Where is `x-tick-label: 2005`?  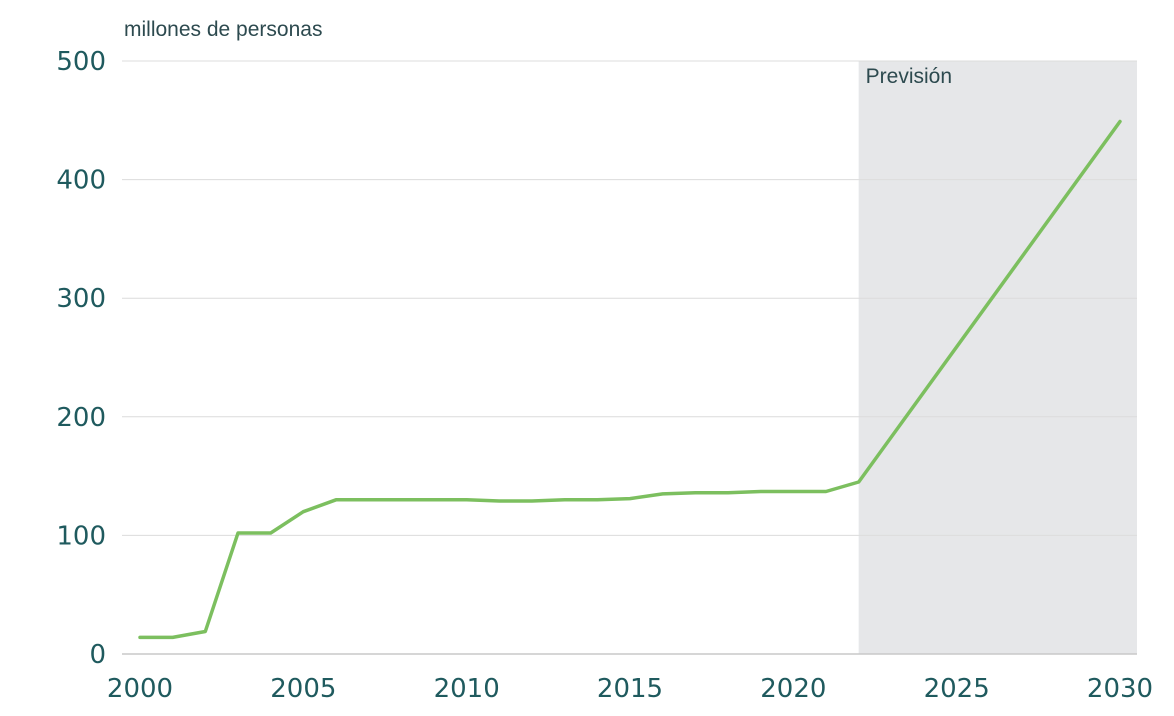 x-tick-label: 2005 is located at coordinates (303, 689).